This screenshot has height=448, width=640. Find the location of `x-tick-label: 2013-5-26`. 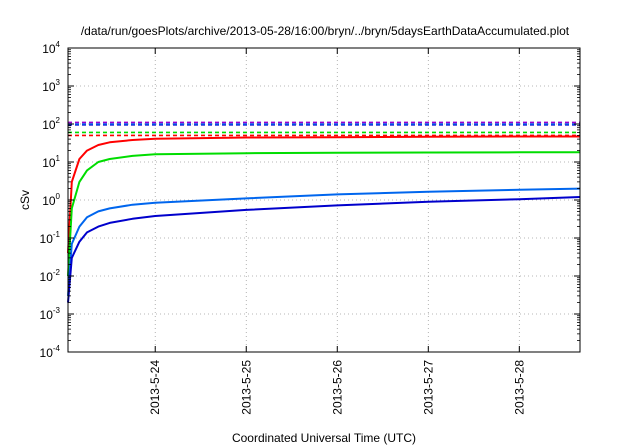

x-tick-label: 2013-5-26 is located at coordinates (337, 387).